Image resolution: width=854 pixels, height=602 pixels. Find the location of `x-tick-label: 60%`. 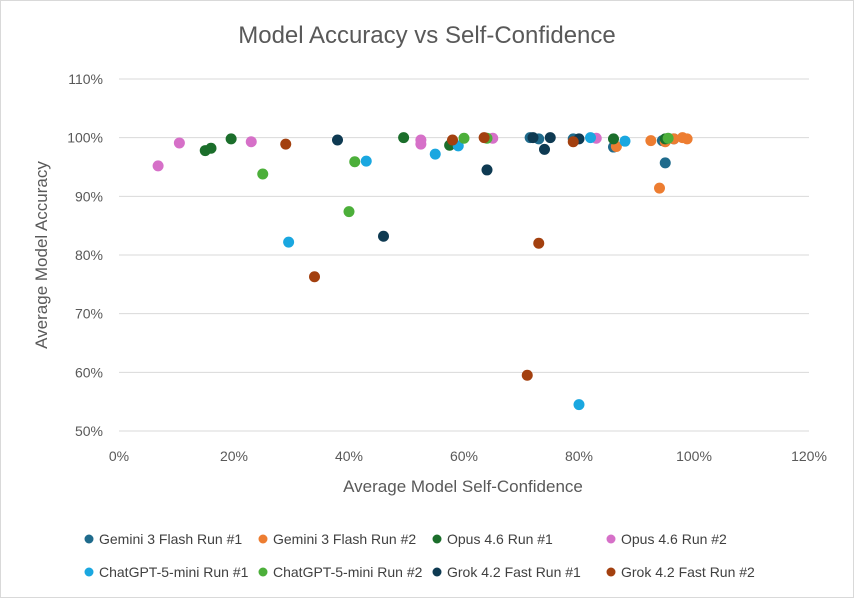

x-tick-label: 60% is located at coordinates (464, 456).